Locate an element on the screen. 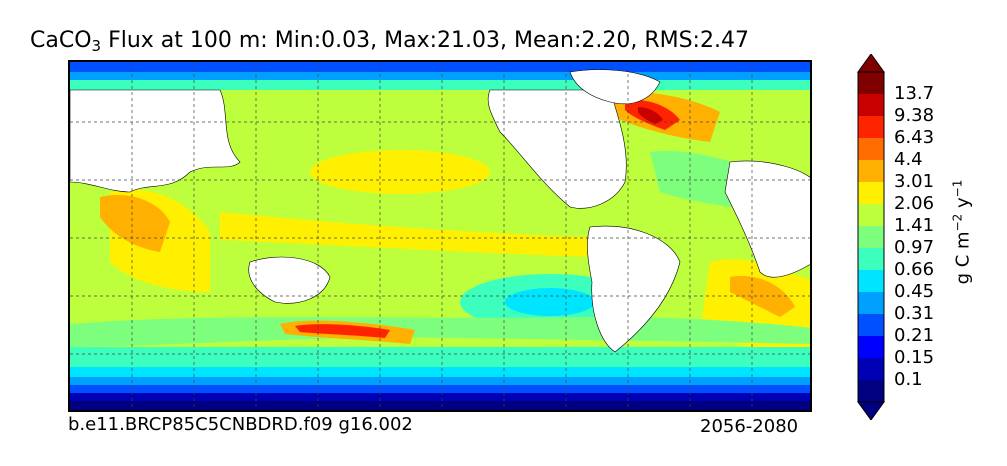 This screenshot has height=466, width=1007. colorbar is located at coordinates (871, 237).